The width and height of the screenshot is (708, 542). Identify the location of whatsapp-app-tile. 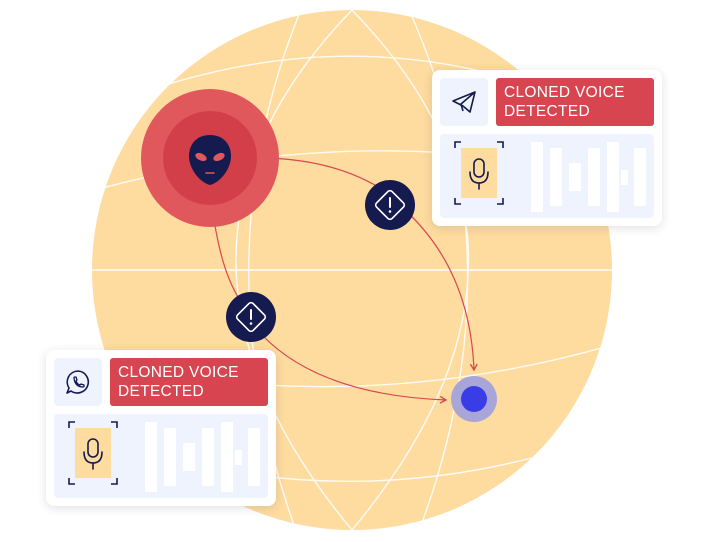
(78, 382).